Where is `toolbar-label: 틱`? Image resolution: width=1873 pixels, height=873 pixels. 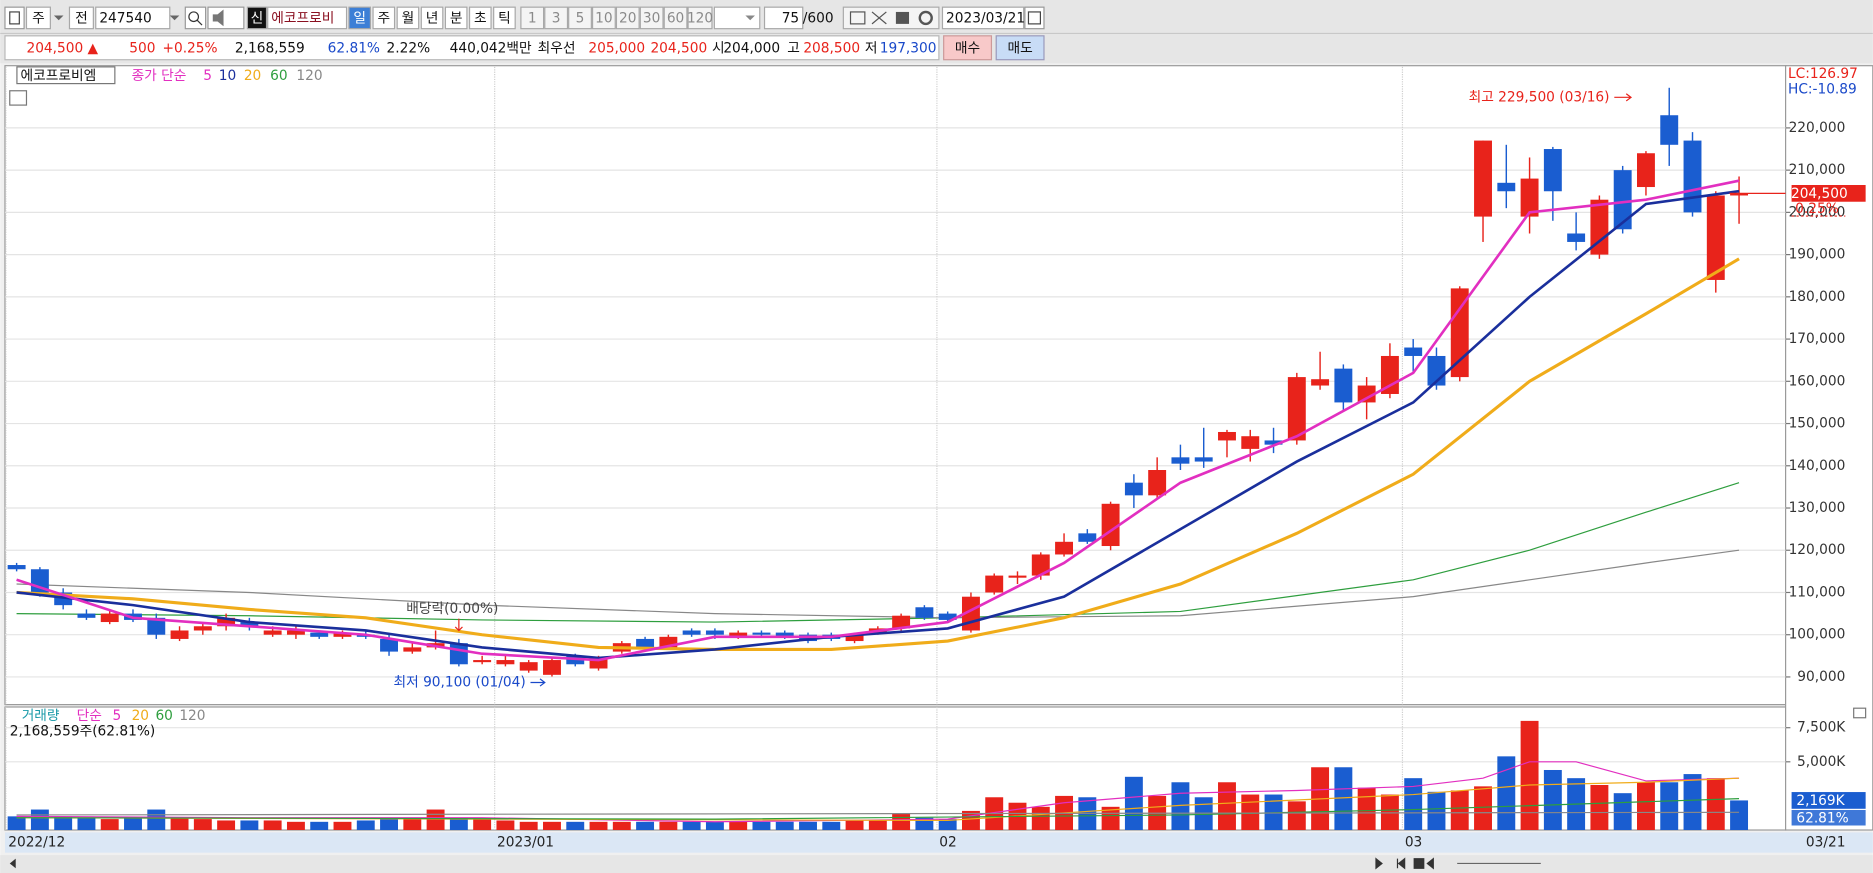
toolbar-label: 틱 is located at coordinates (504, 19).